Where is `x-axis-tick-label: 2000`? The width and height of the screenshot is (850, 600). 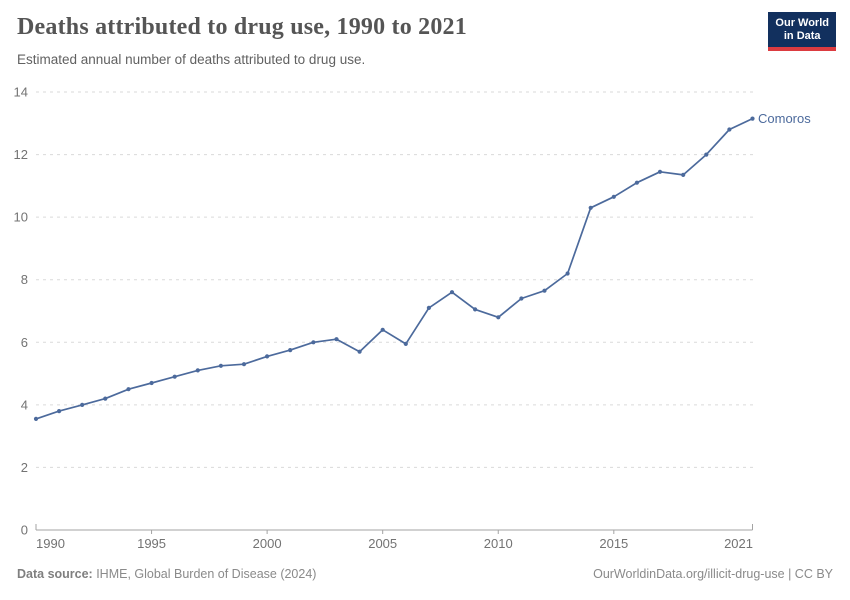 x-axis-tick-label: 2000 is located at coordinates (267, 543).